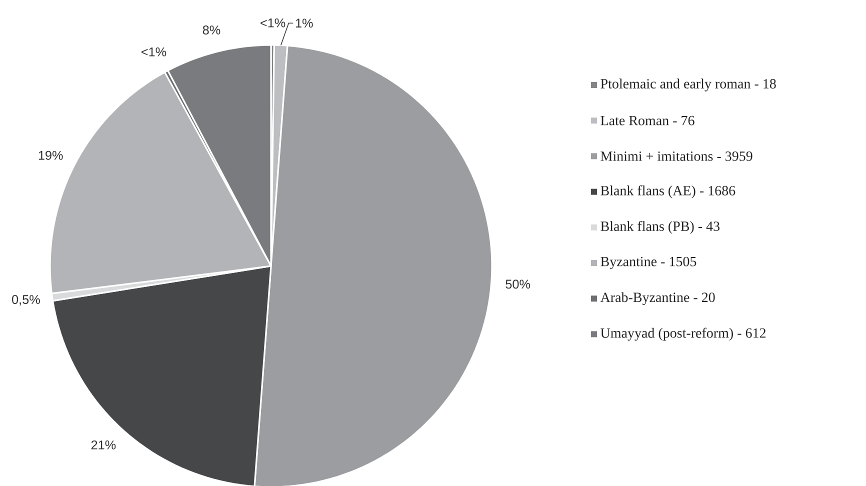  Describe the element at coordinates (518, 284) in the screenshot. I see `data-label: 50%` at that location.